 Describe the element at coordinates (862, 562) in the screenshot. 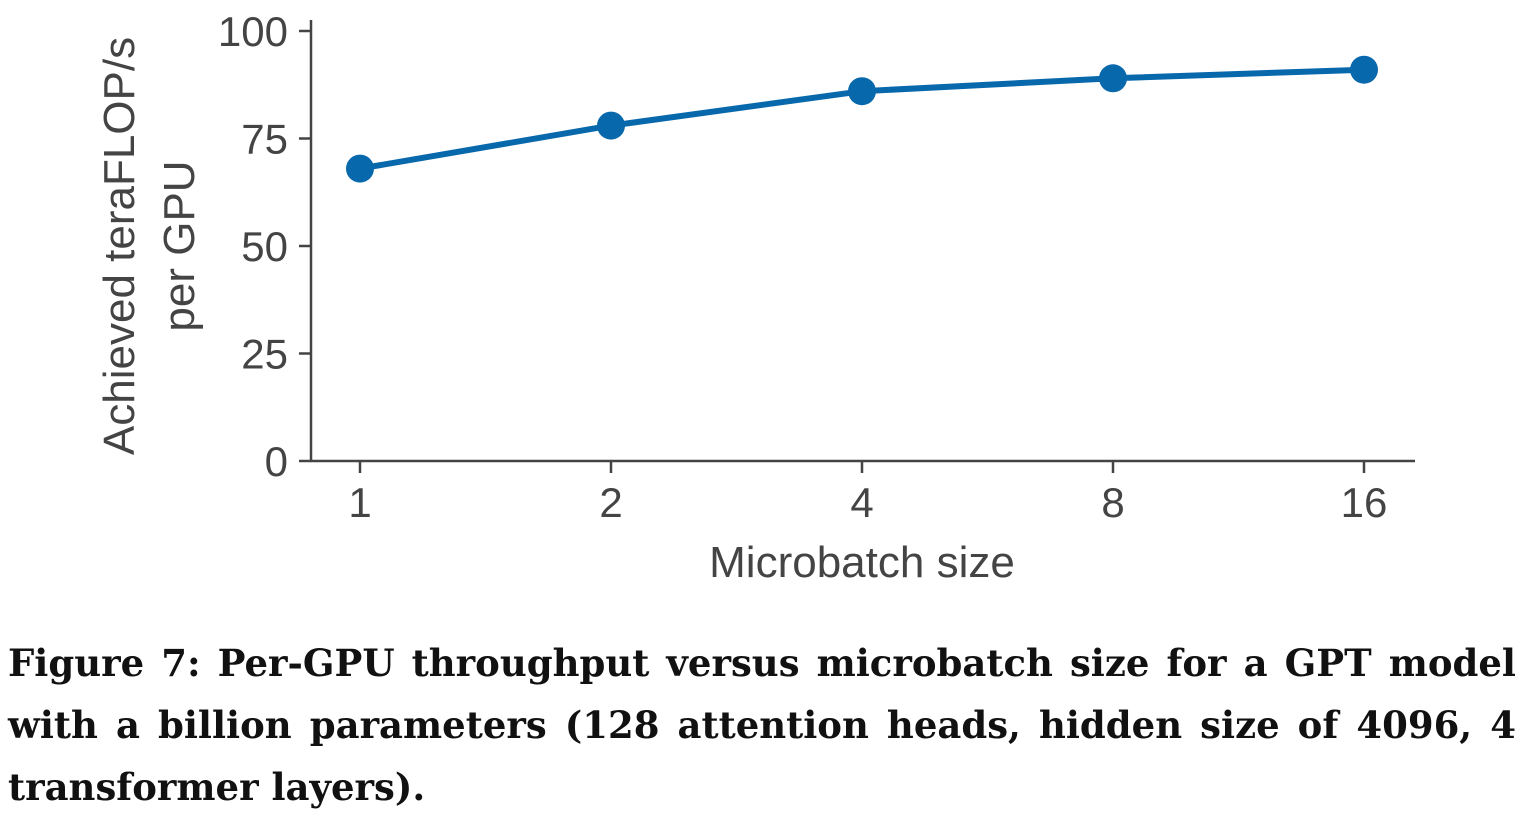

I see `x-axis-label: Microbatch size` at that location.